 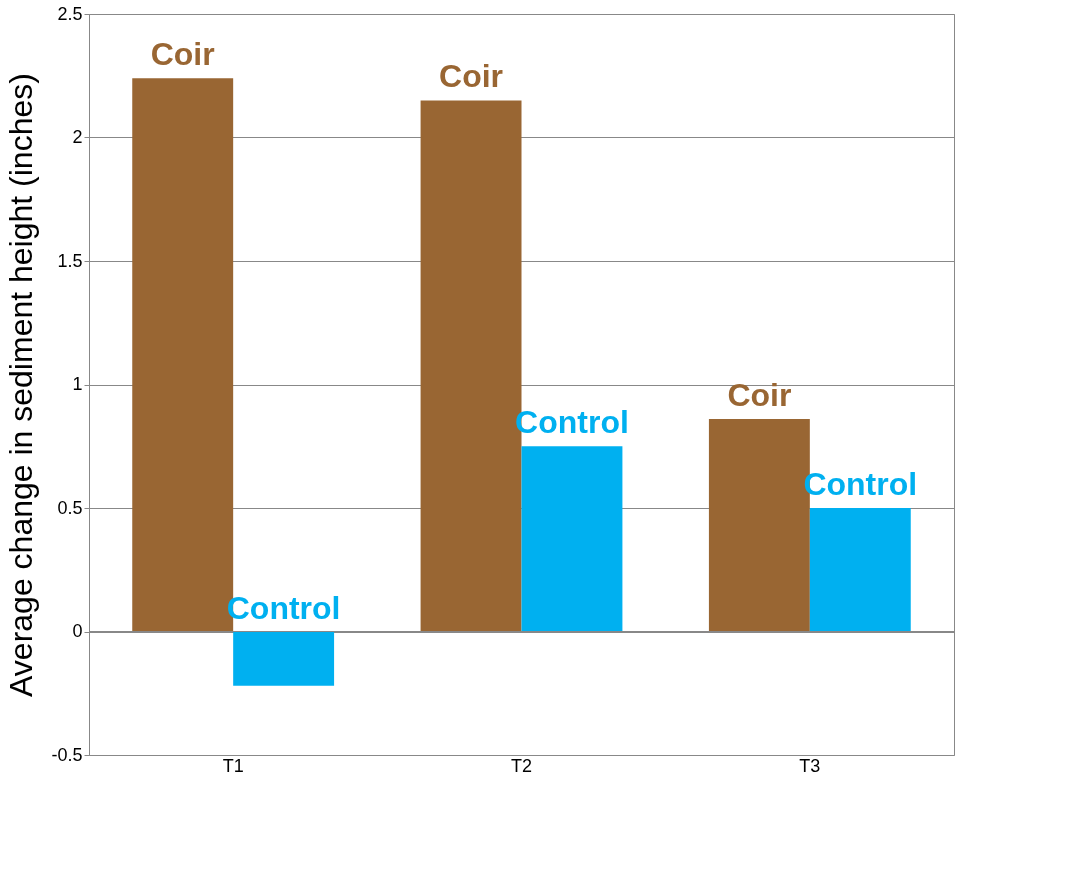 What do you see at coordinates (70, 260) in the screenshot?
I see `y-tick-label: 1.5` at bounding box center [70, 260].